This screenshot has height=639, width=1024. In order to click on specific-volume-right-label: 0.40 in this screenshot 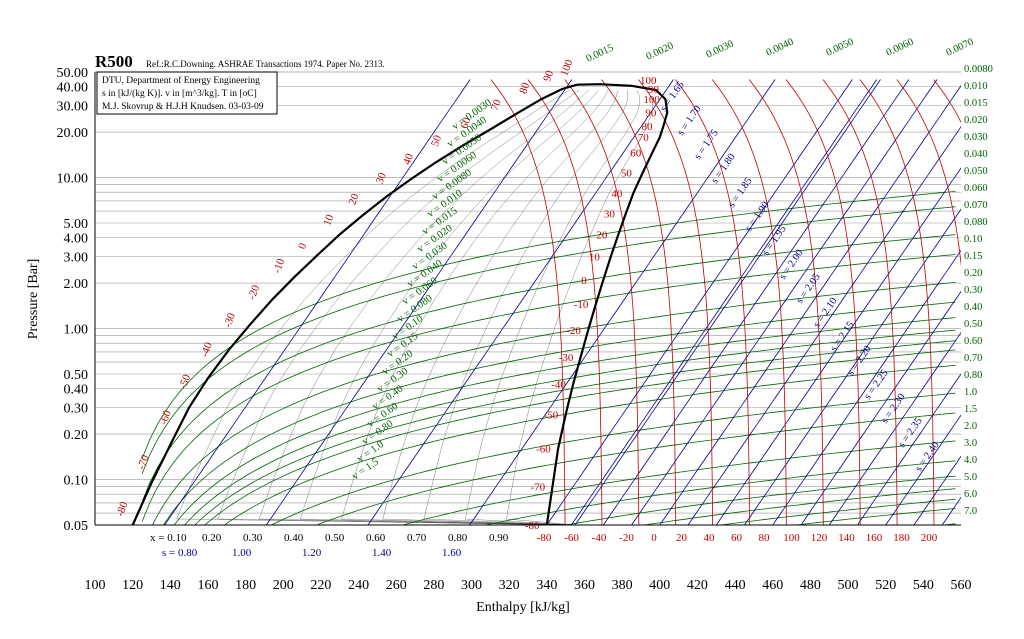, I will do `click(973, 307)`.